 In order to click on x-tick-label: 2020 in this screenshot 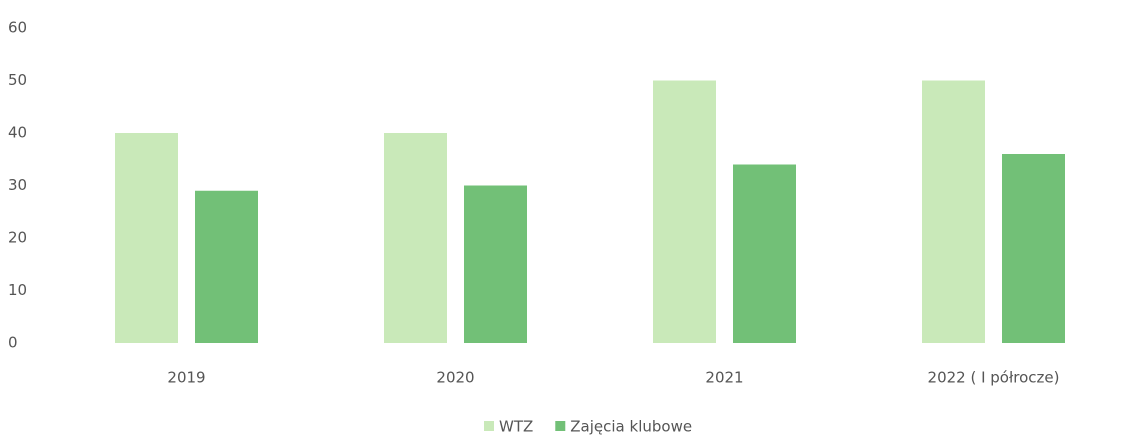, I will do `click(455, 378)`.